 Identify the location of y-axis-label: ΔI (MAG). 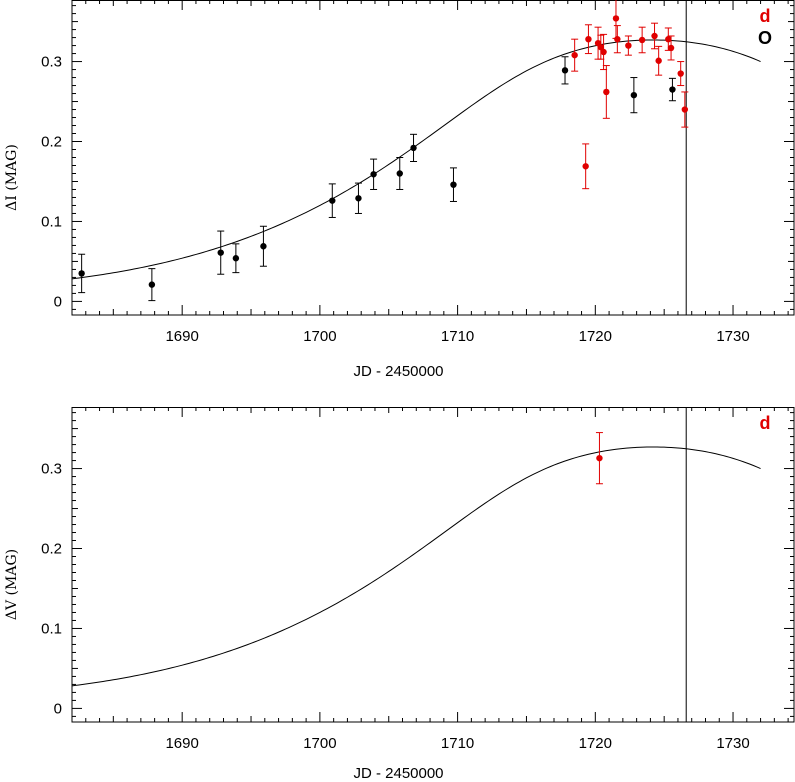
(12, 177).